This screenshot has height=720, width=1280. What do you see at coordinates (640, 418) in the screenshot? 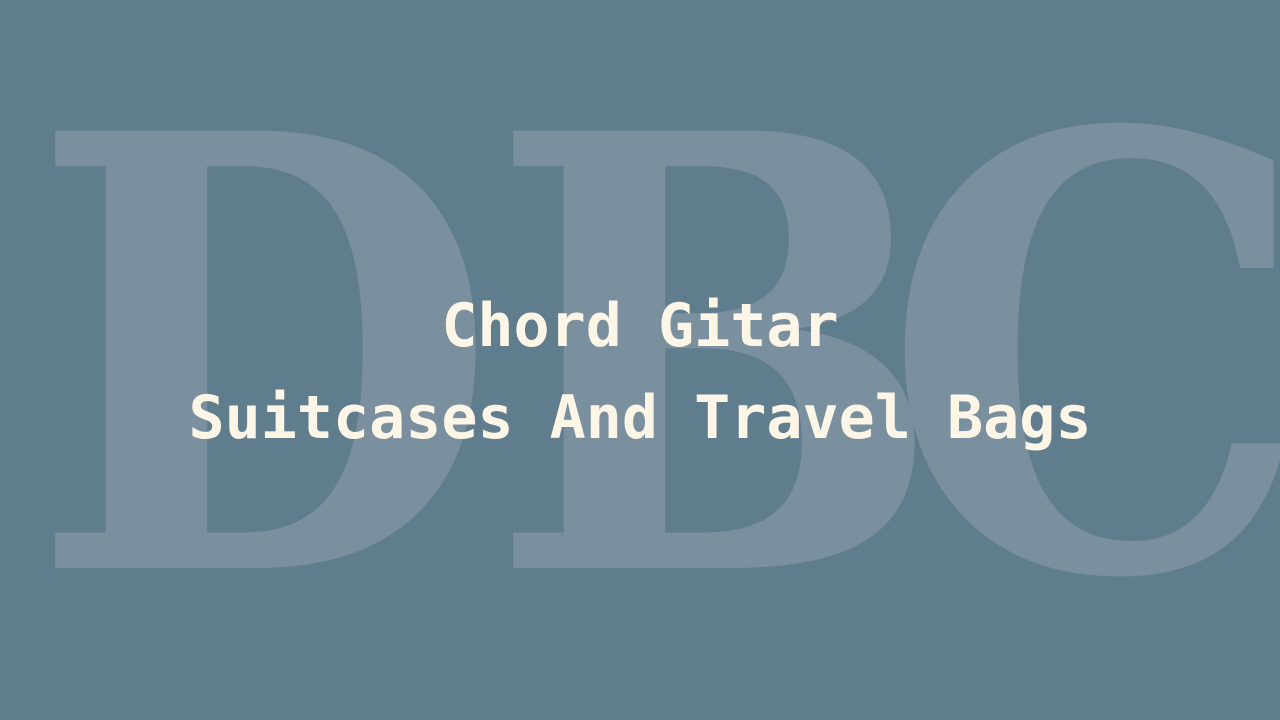
I see `title-line-2: Suitcases And Travel Bags` at bounding box center [640, 418].